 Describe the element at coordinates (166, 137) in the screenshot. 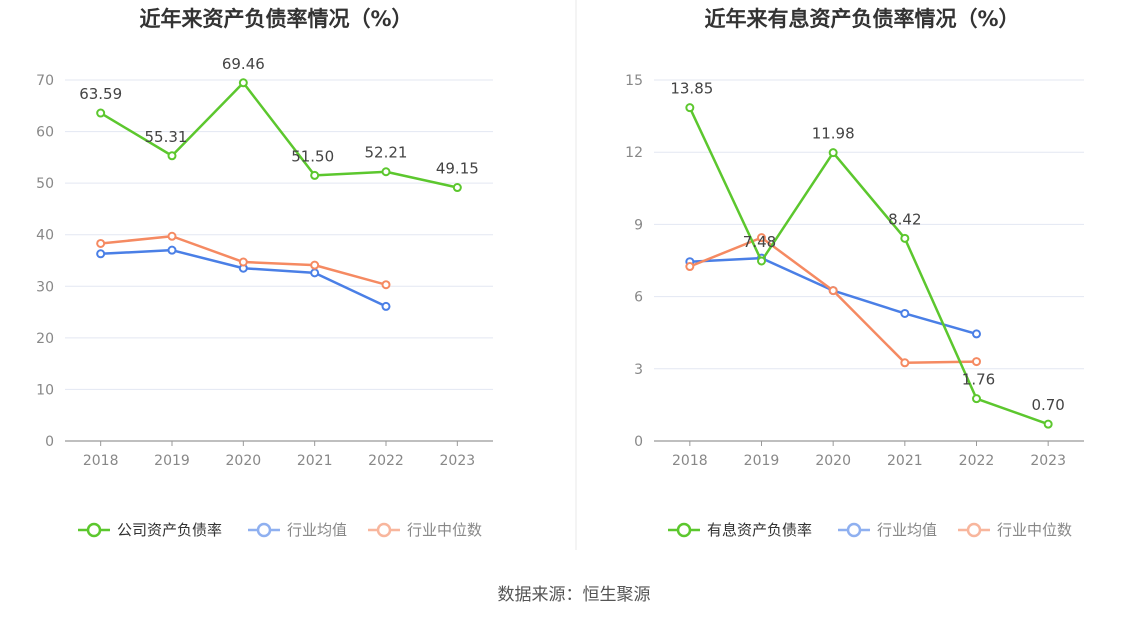

I see `data-label: 55.31` at that location.